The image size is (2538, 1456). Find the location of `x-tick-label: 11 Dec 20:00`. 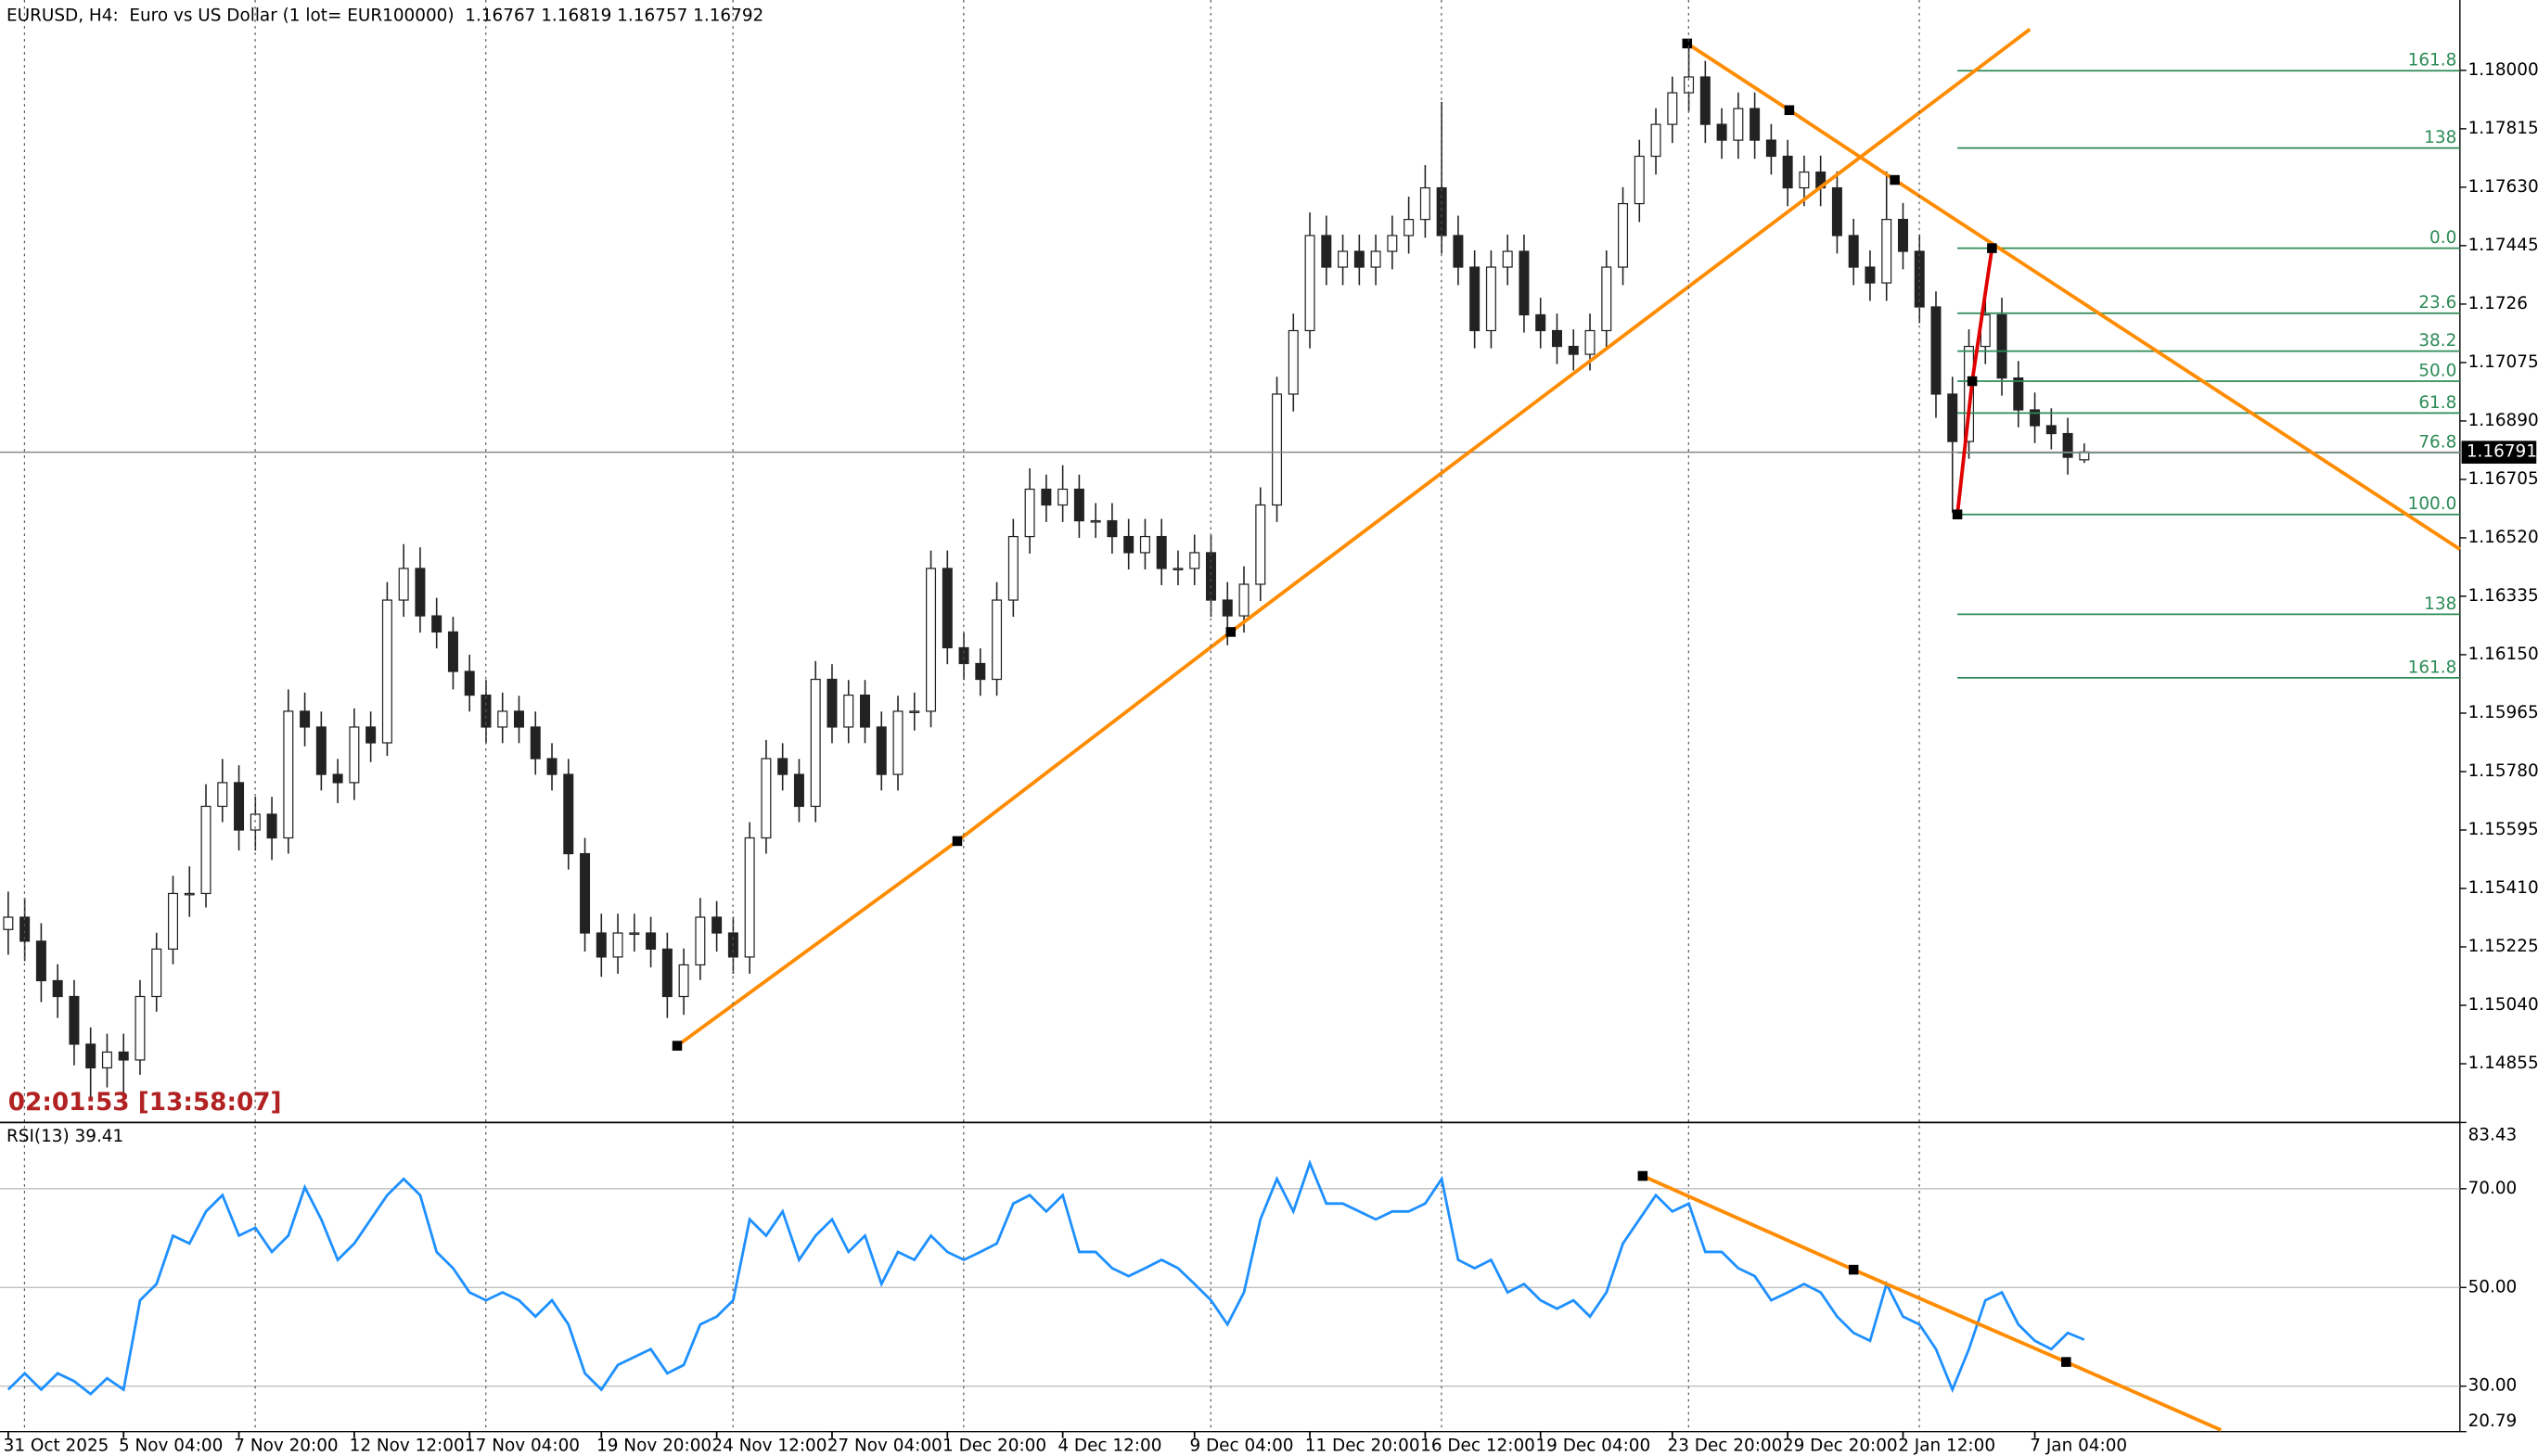

x-tick-label: 11 Dec 20:00 is located at coordinates (1362, 1445).